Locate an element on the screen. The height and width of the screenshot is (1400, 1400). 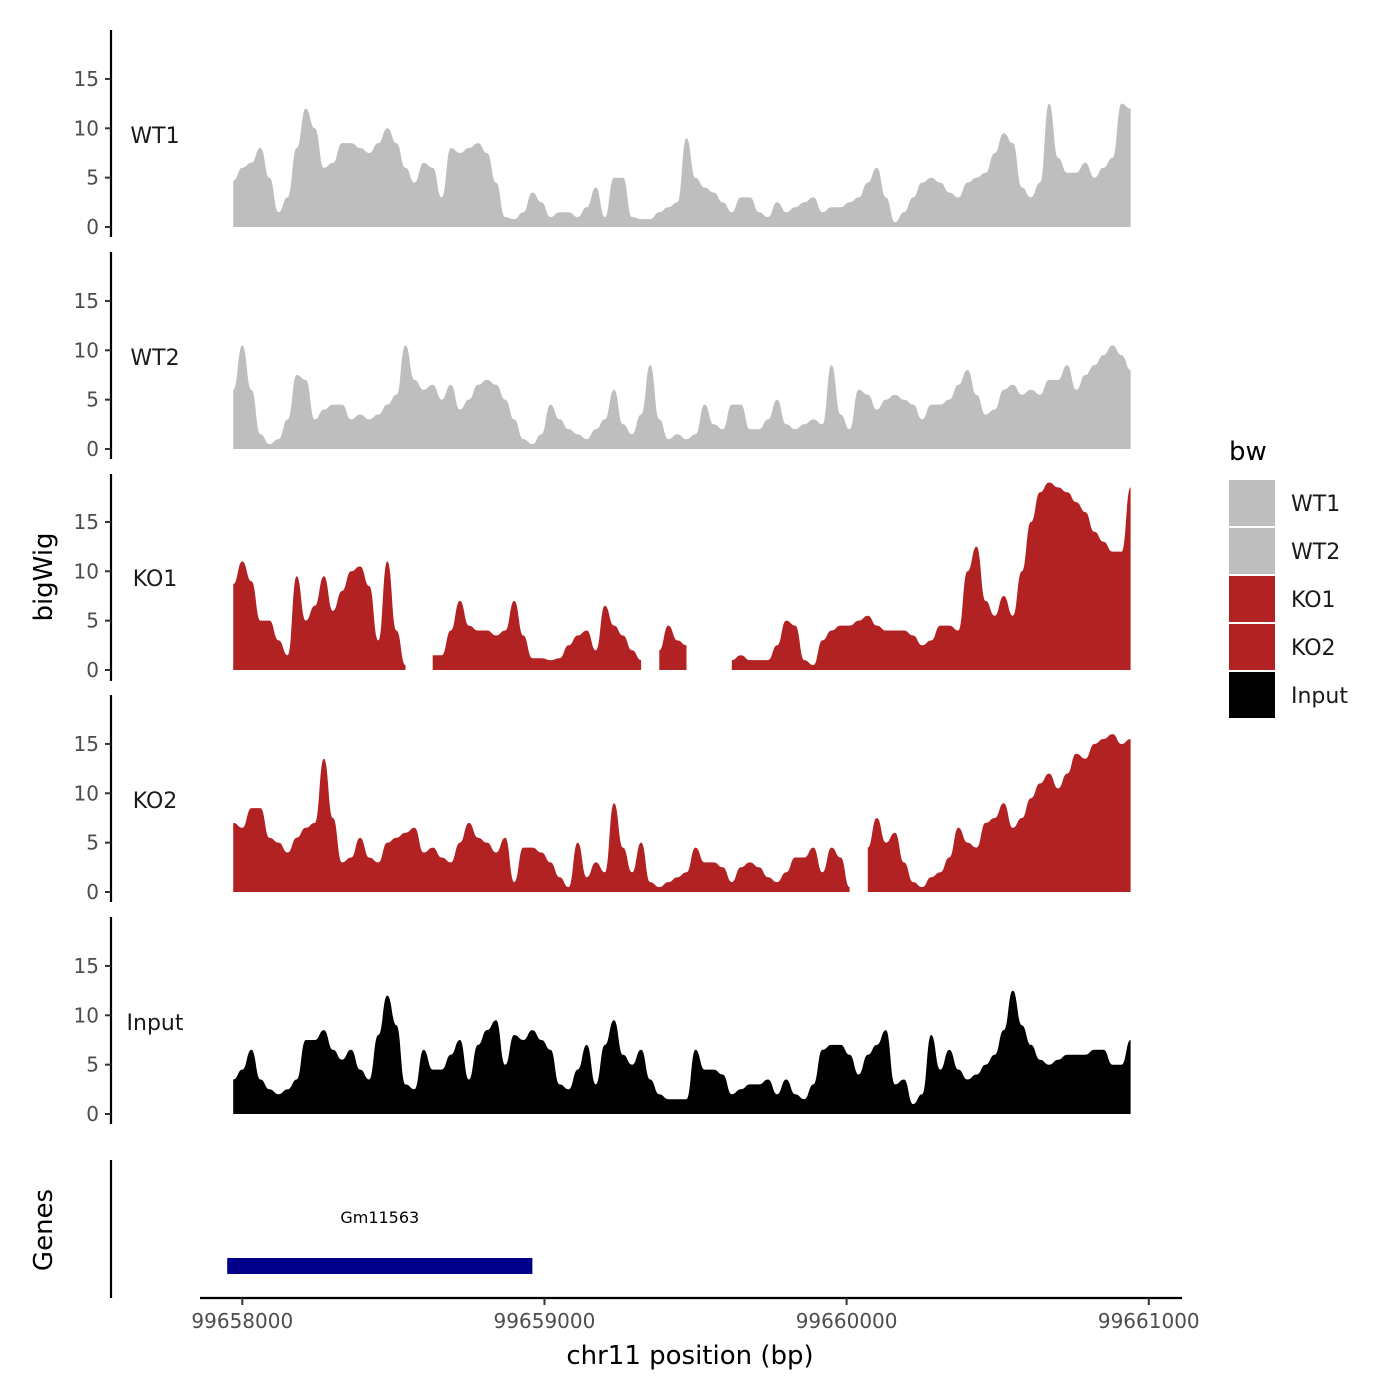
legend-label-ko1: KO1 is located at coordinates (1313, 600).